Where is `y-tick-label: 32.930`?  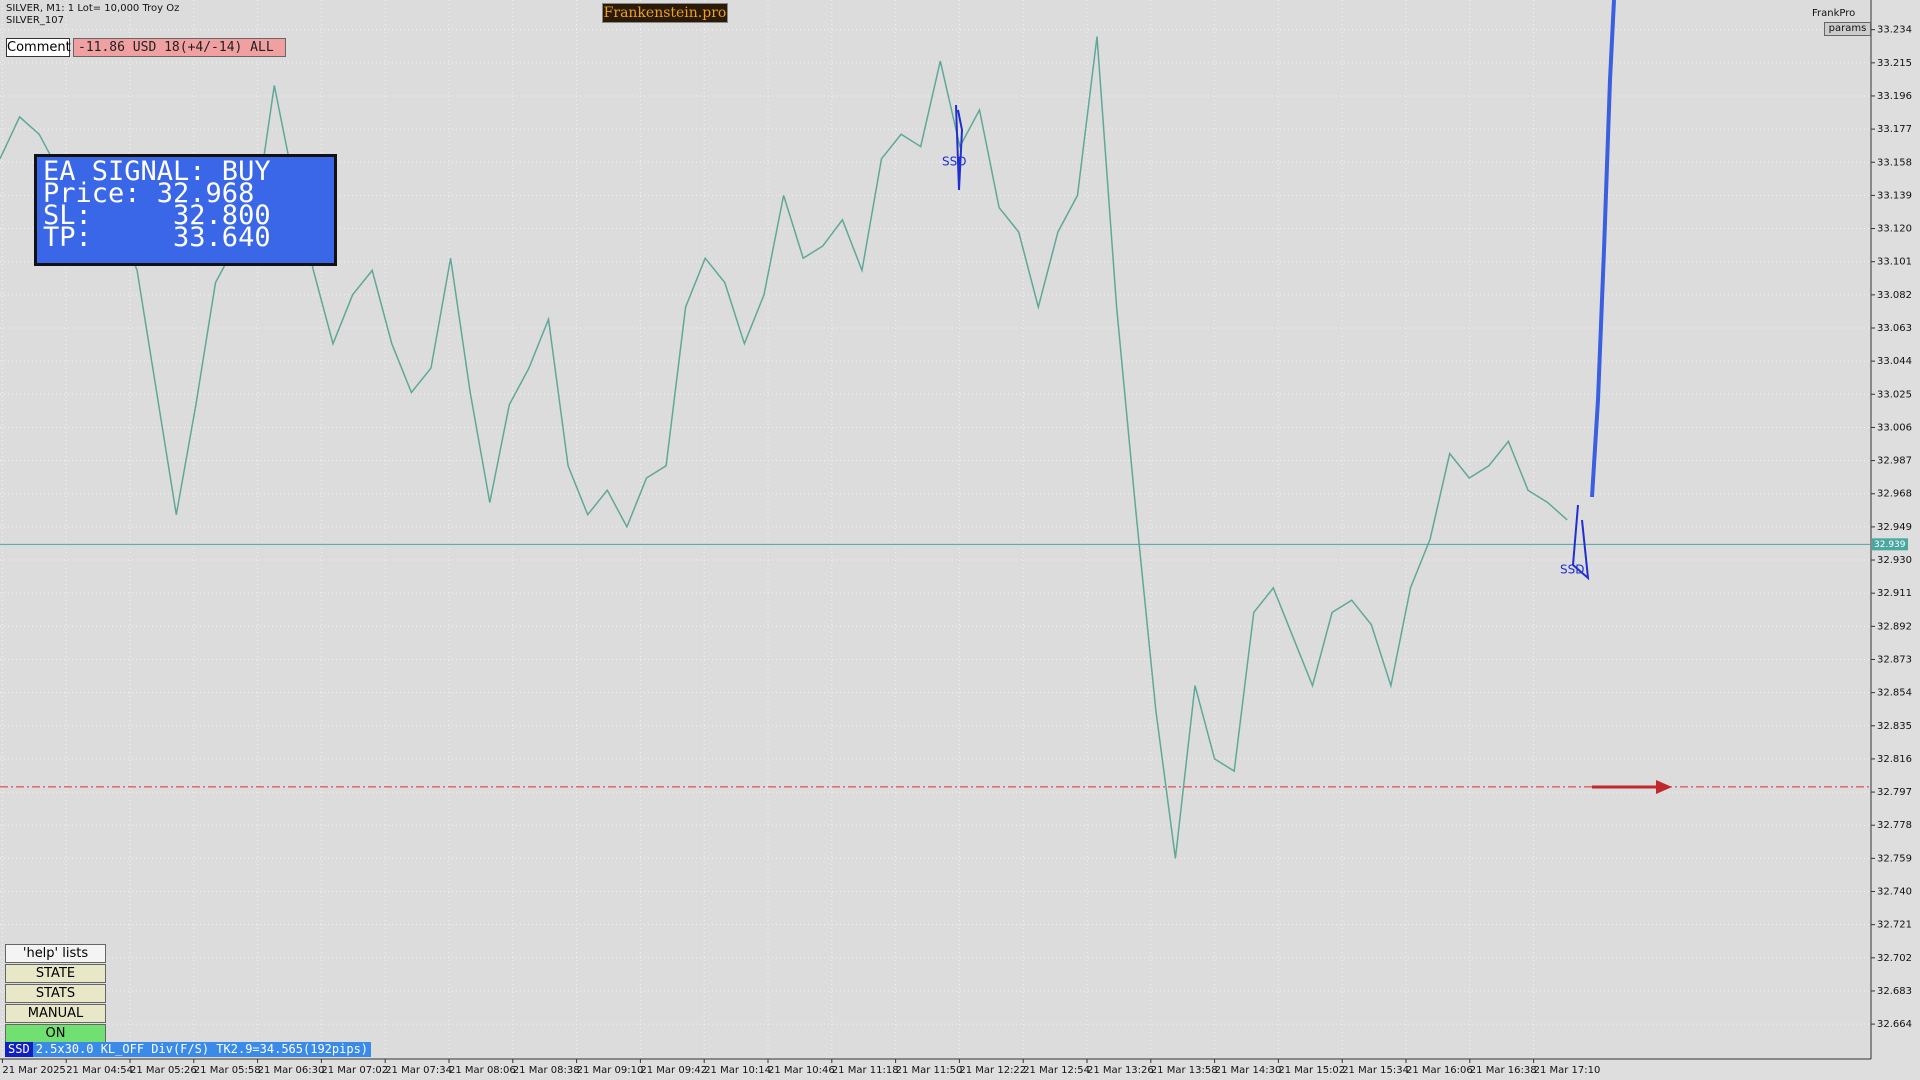 y-tick-label: 32.930 is located at coordinates (1894, 560).